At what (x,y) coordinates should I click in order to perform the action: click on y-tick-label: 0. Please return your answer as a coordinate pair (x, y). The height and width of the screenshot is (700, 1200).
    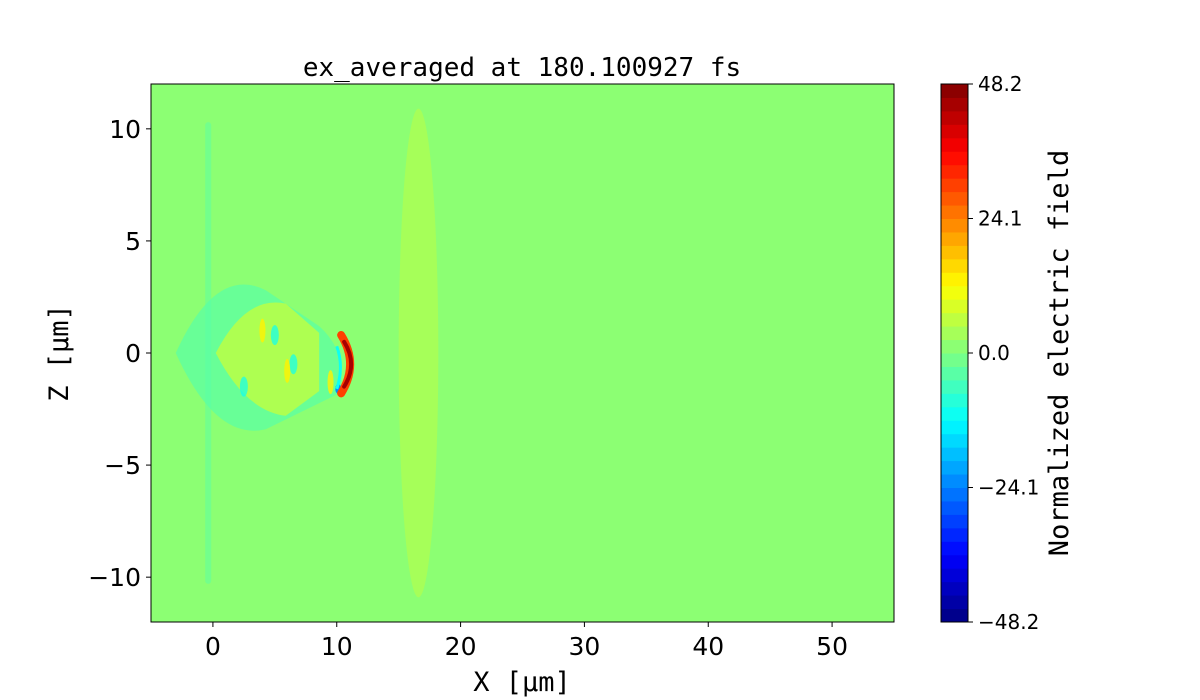
    Looking at the image, I should click on (133, 353).